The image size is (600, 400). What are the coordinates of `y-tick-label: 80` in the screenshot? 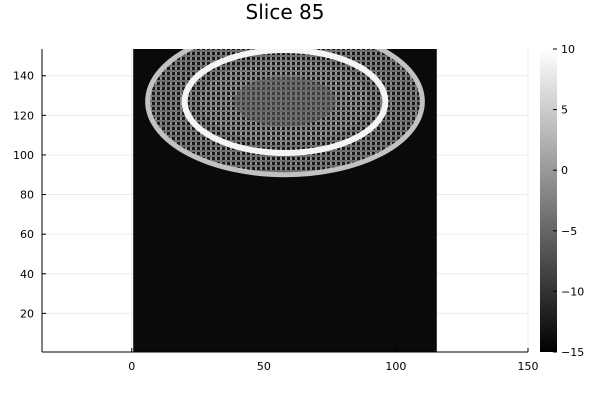 It's located at (27, 195).